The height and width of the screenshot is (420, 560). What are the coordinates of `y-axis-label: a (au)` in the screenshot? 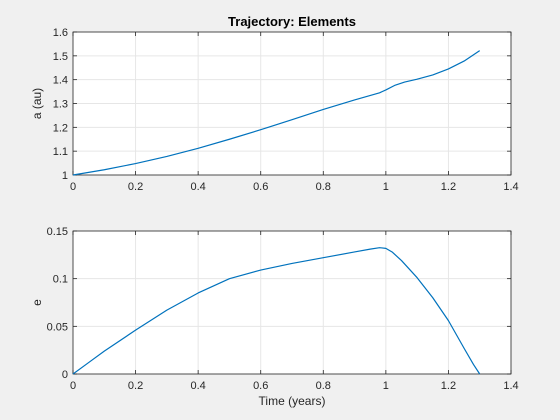 It's located at (37, 103).